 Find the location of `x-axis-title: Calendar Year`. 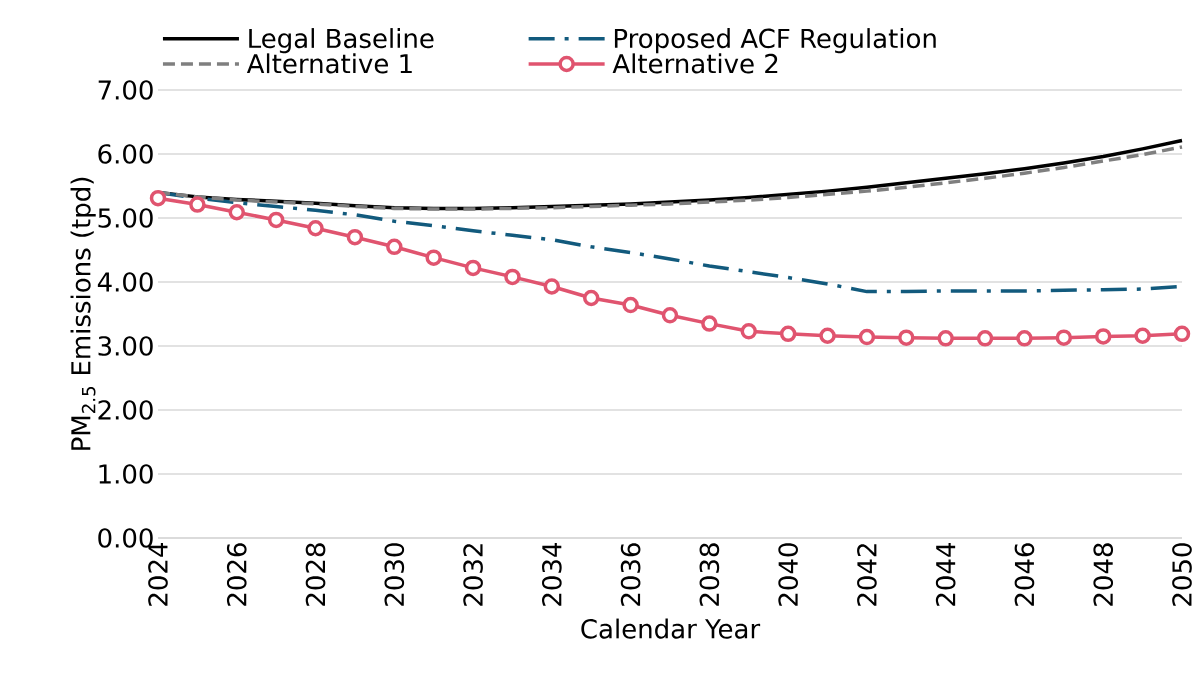

x-axis-title: Calendar Year is located at coordinates (671, 628).